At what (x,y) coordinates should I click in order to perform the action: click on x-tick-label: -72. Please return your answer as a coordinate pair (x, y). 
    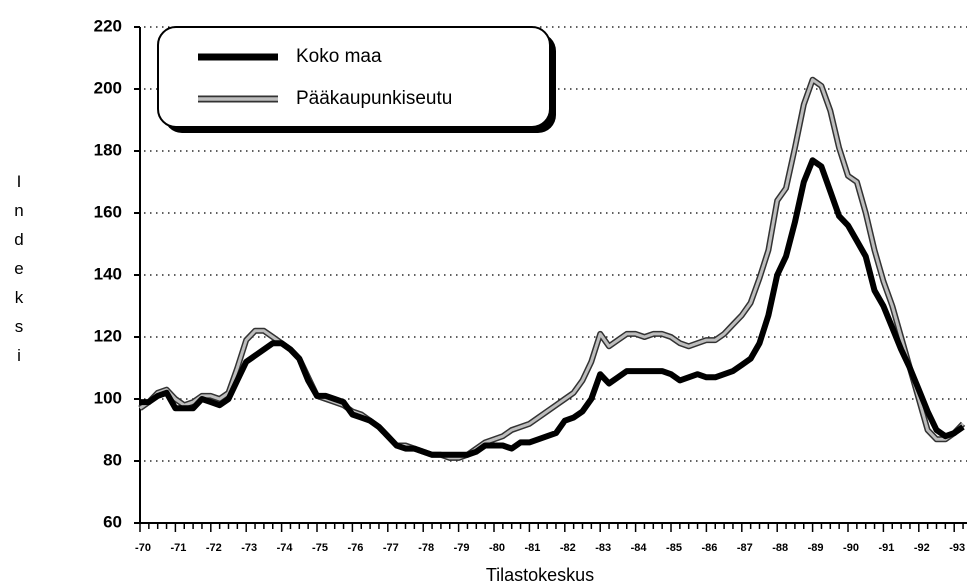
    Looking at the image, I should click on (214, 548).